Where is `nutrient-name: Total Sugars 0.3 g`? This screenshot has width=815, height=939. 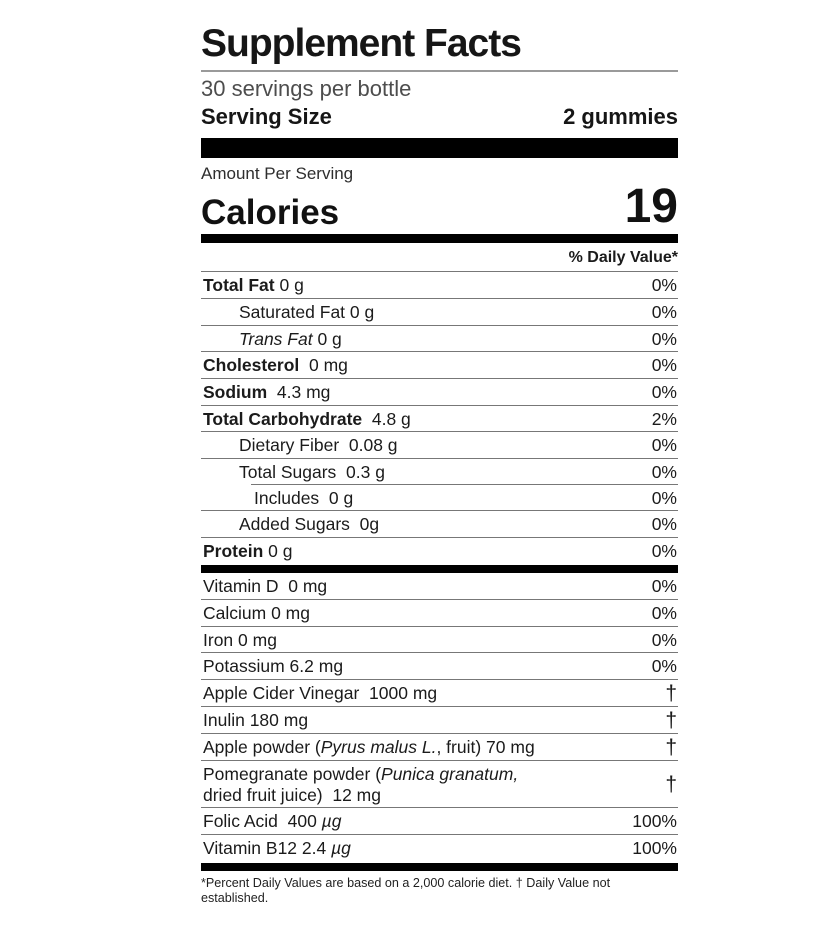 nutrient-name: Total Sugars 0.3 g is located at coordinates (312, 471).